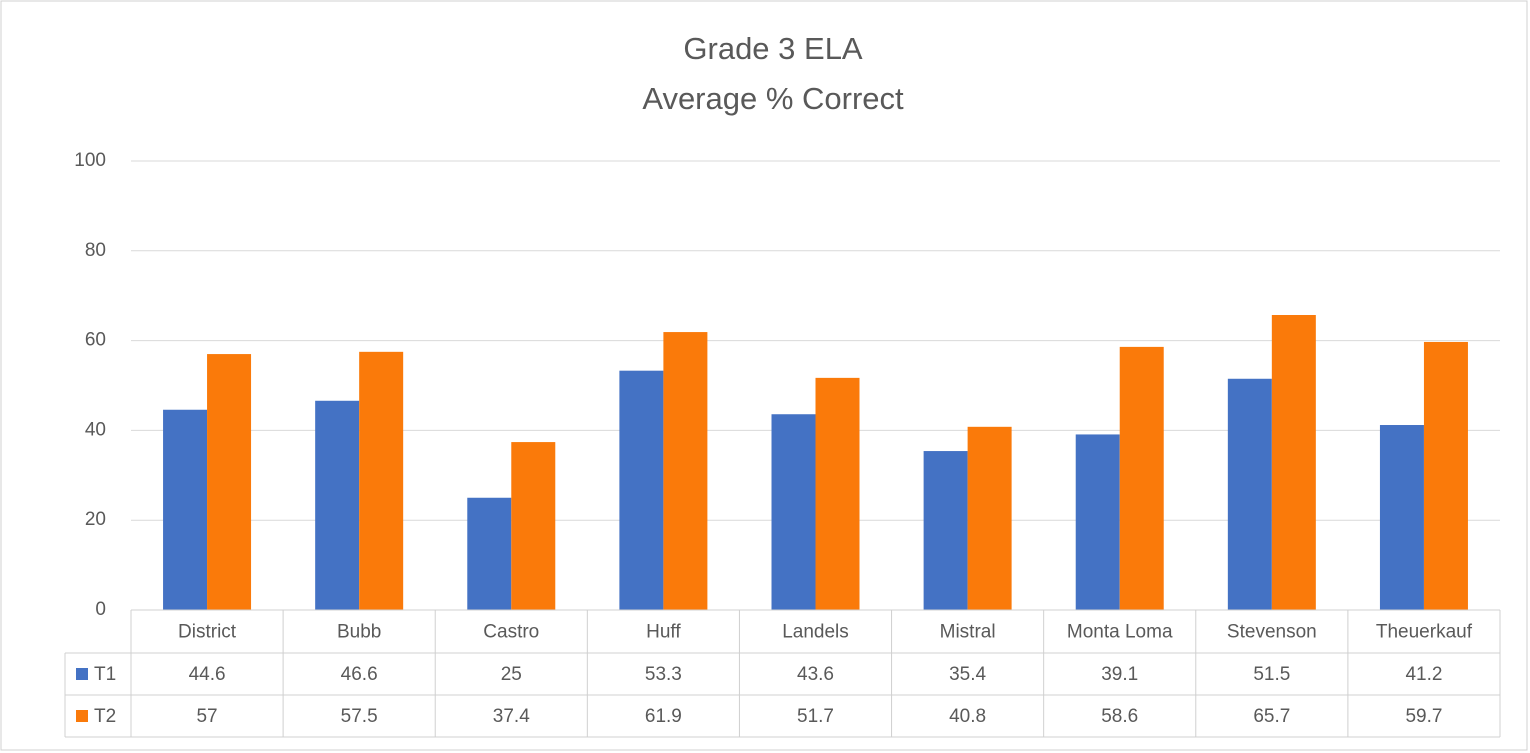 The height and width of the screenshot is (753, 1530). Describe the element at coordinates (95, 429) in the screenshot. I see `y-tick-label: 40` at that location.